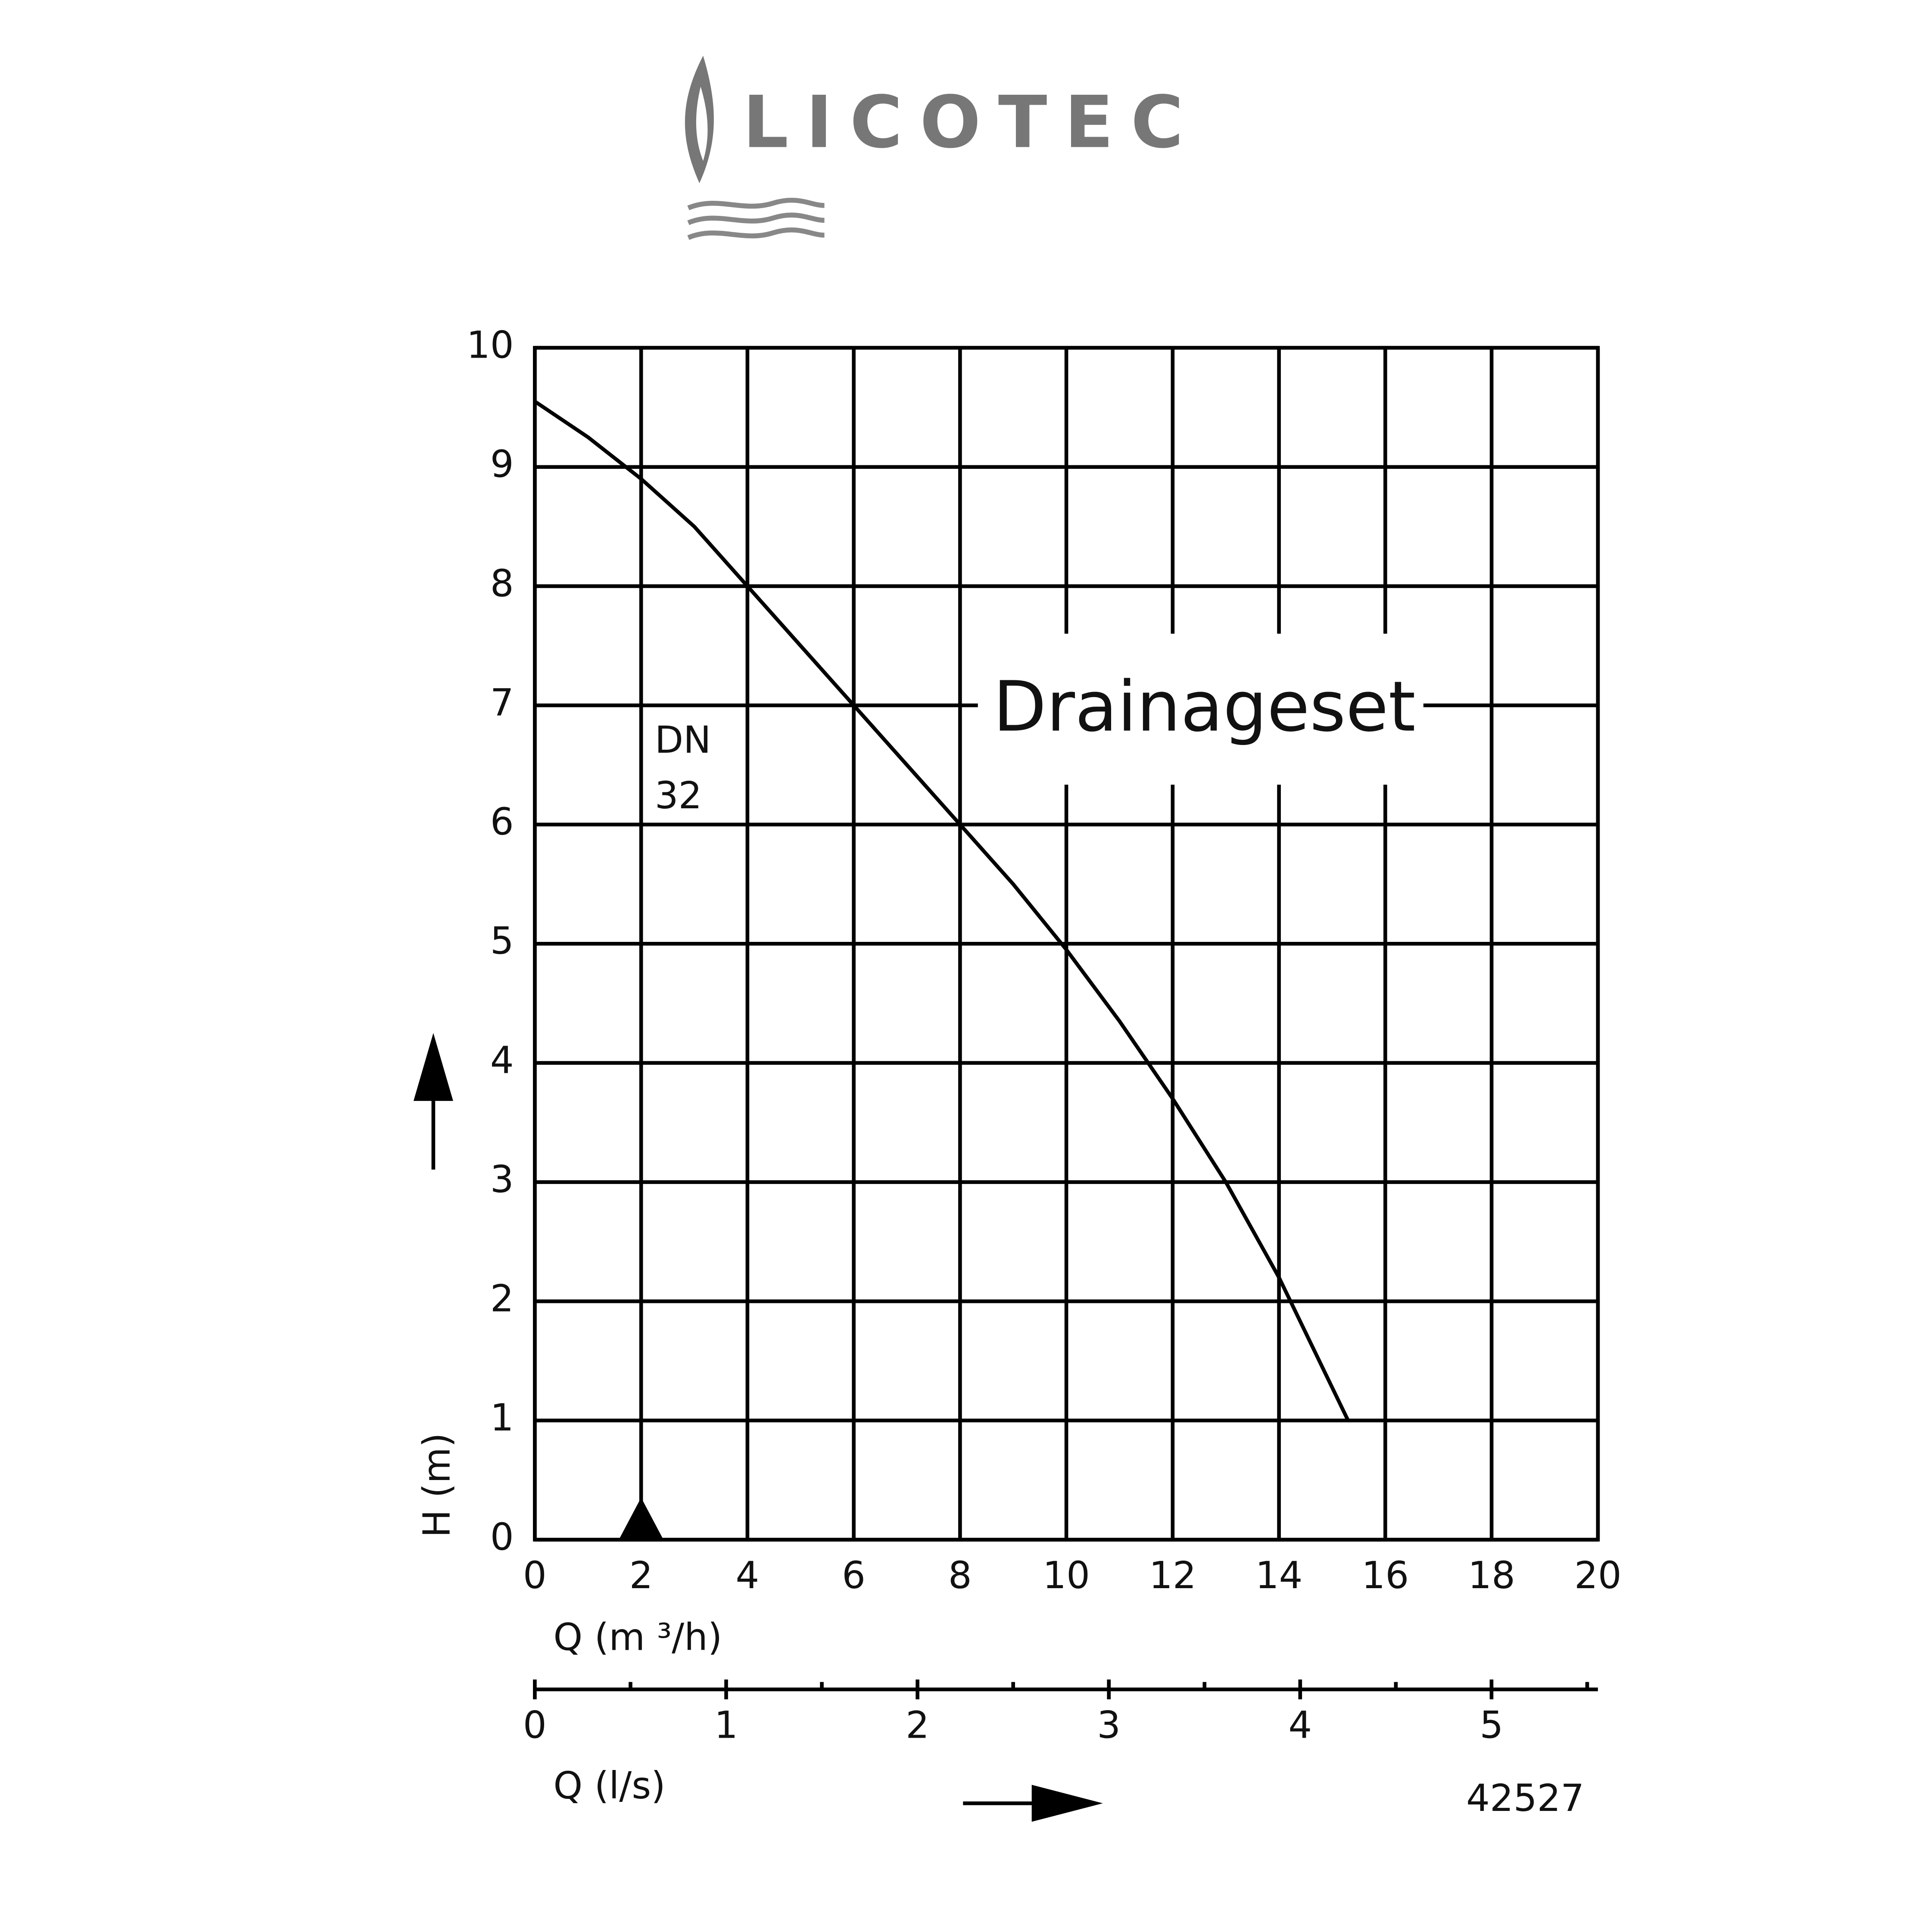 Image resolution: width=1931 pixels, height=1932 pixels. What do you see at coordinates (535, 1575) in the screenshot?
I see `x-tick-label: 0` at bounding box center [535, 1575].